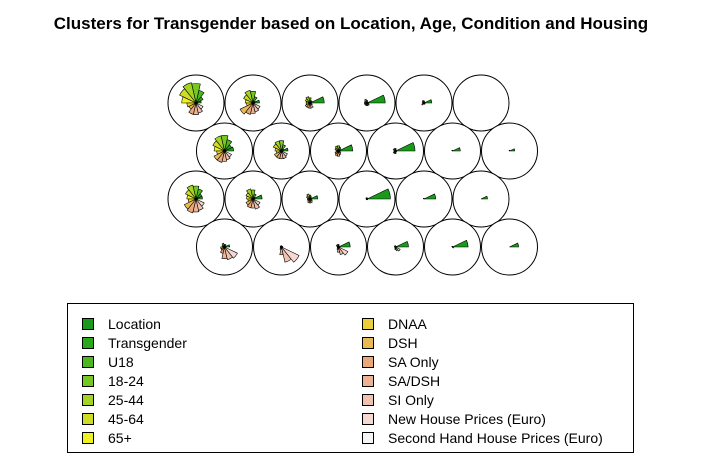  I want to click on legend-item: 25-44, so click(134, 399).